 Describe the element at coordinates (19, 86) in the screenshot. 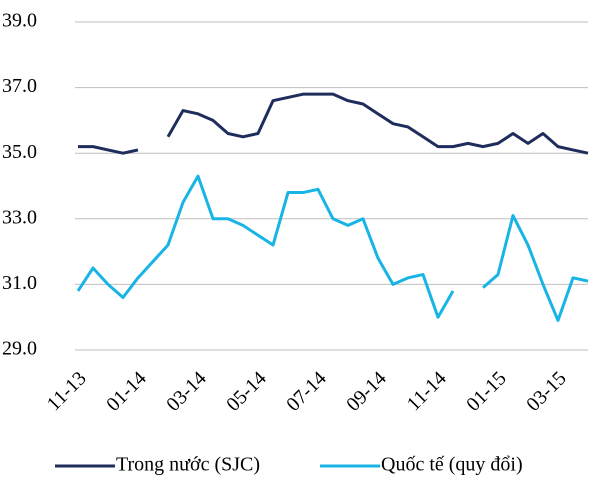

I see `y-tick-label: 37.0` at that location.